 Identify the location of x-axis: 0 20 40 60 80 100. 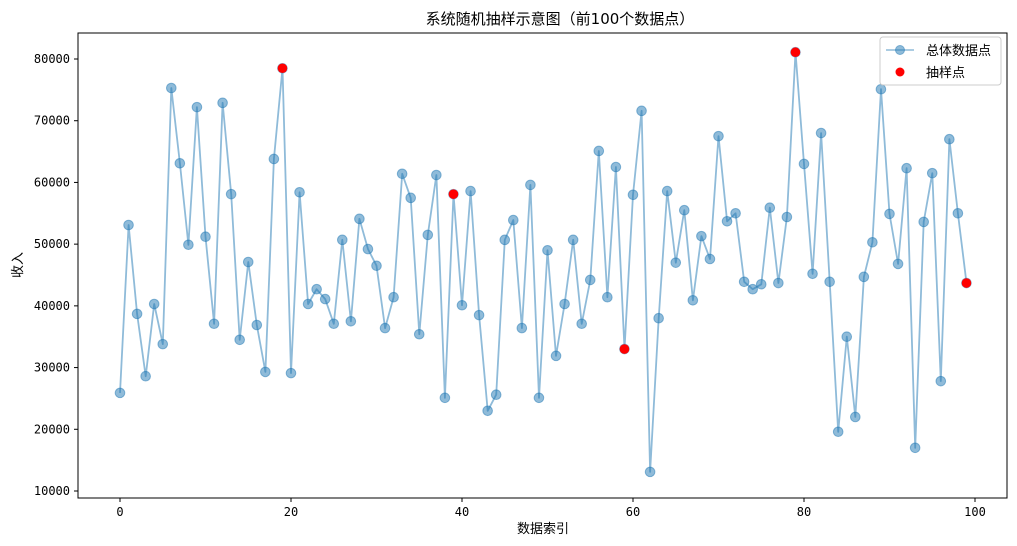
(551, 508).